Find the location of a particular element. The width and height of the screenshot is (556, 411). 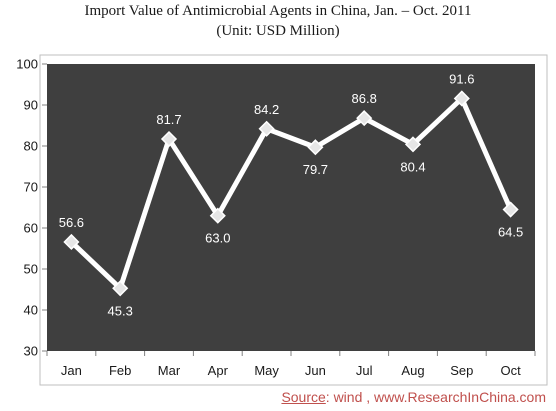

x-tick-label: Apr is located at coordinates (218, 370).